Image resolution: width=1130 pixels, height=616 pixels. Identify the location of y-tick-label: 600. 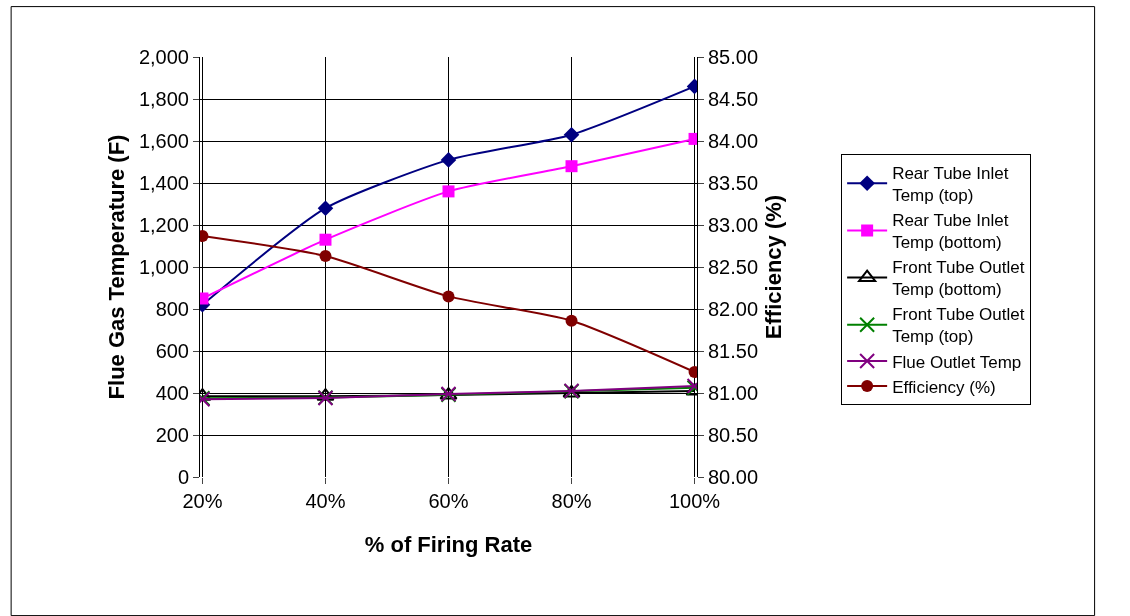
(172, 351).